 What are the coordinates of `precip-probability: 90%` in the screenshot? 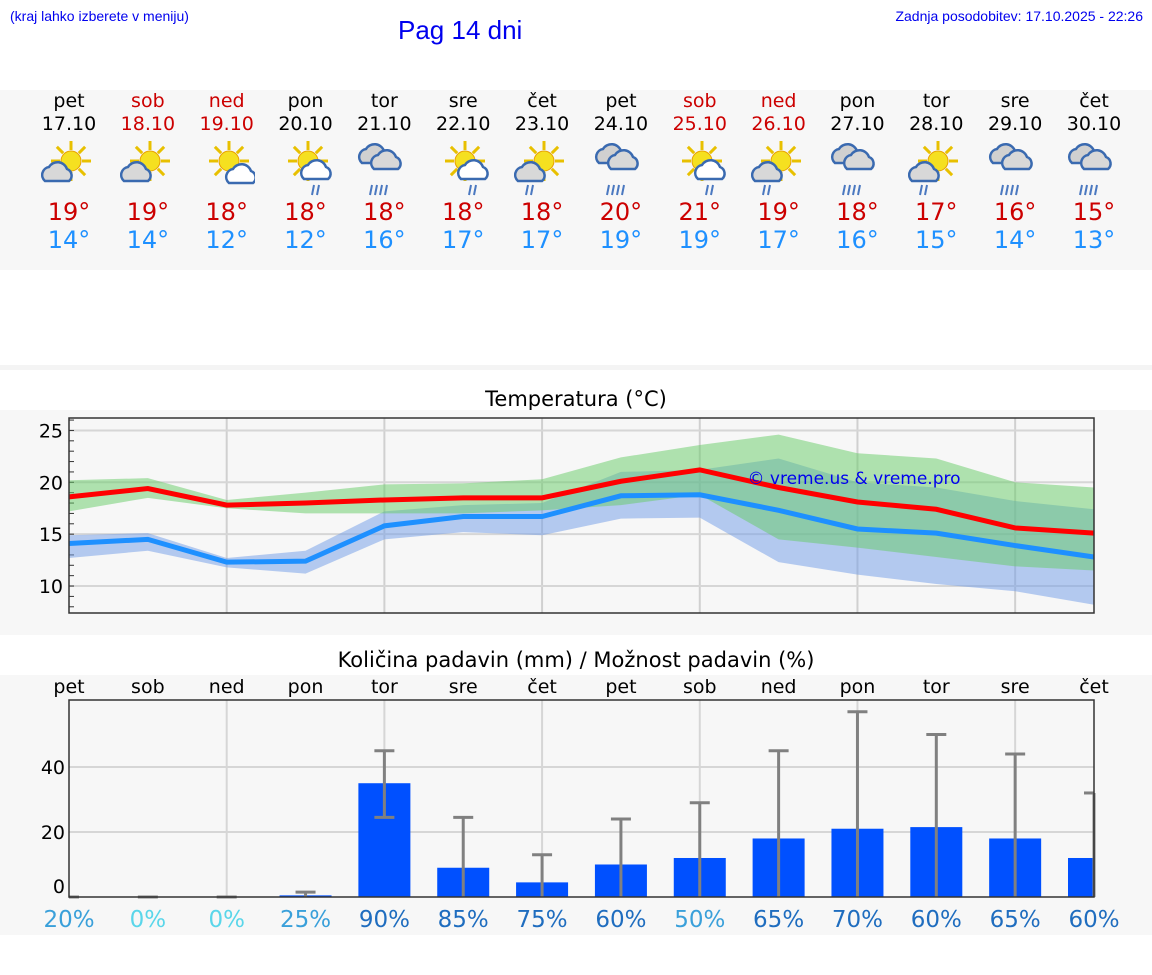 It's located at (384, 920).